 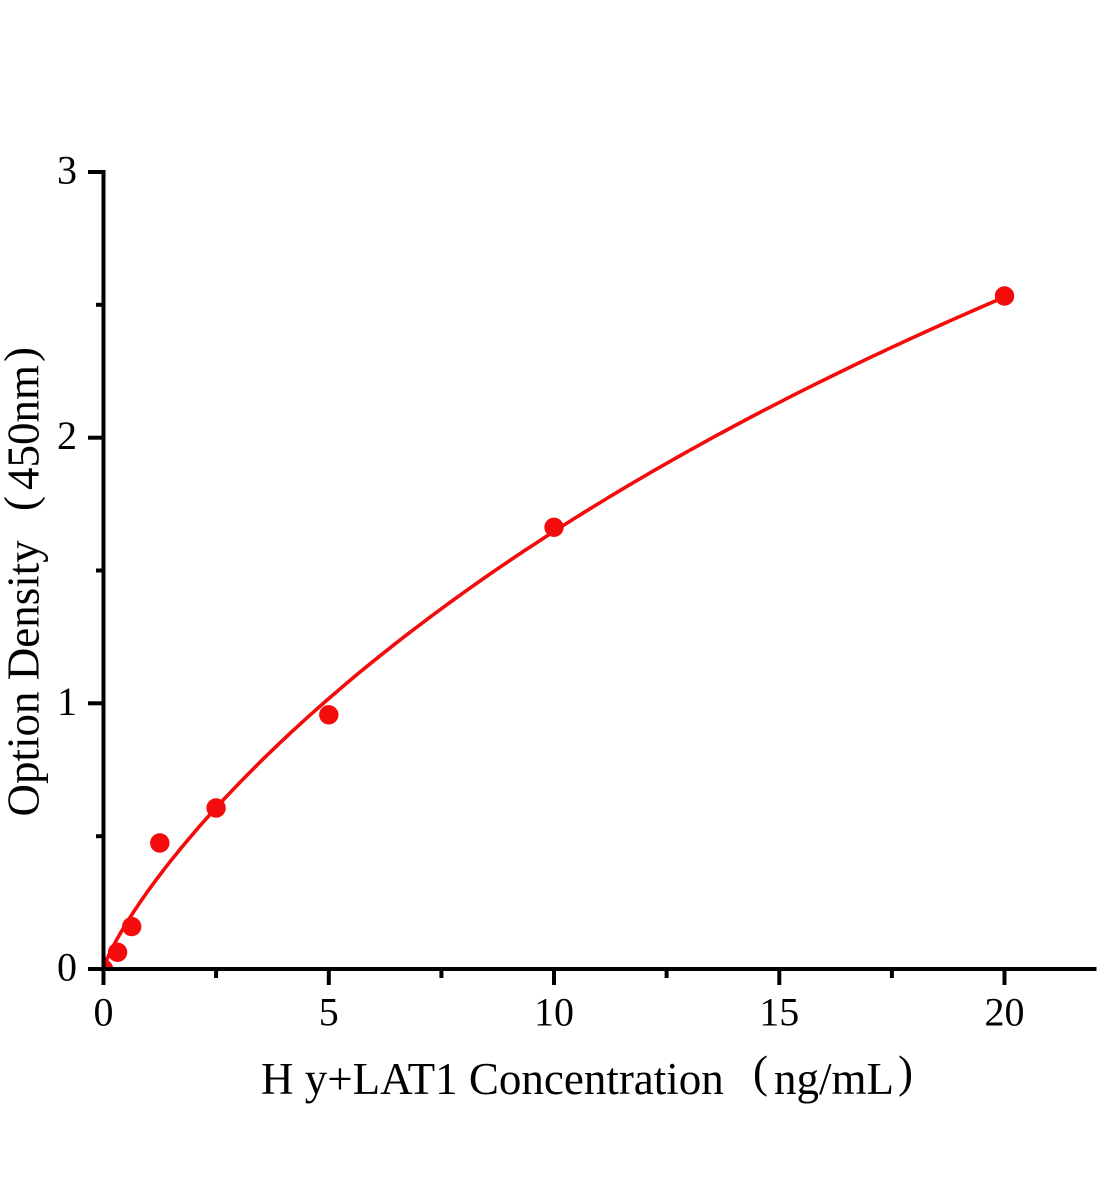 I want to click on svg-text: 2, so click(x=67, y=435).